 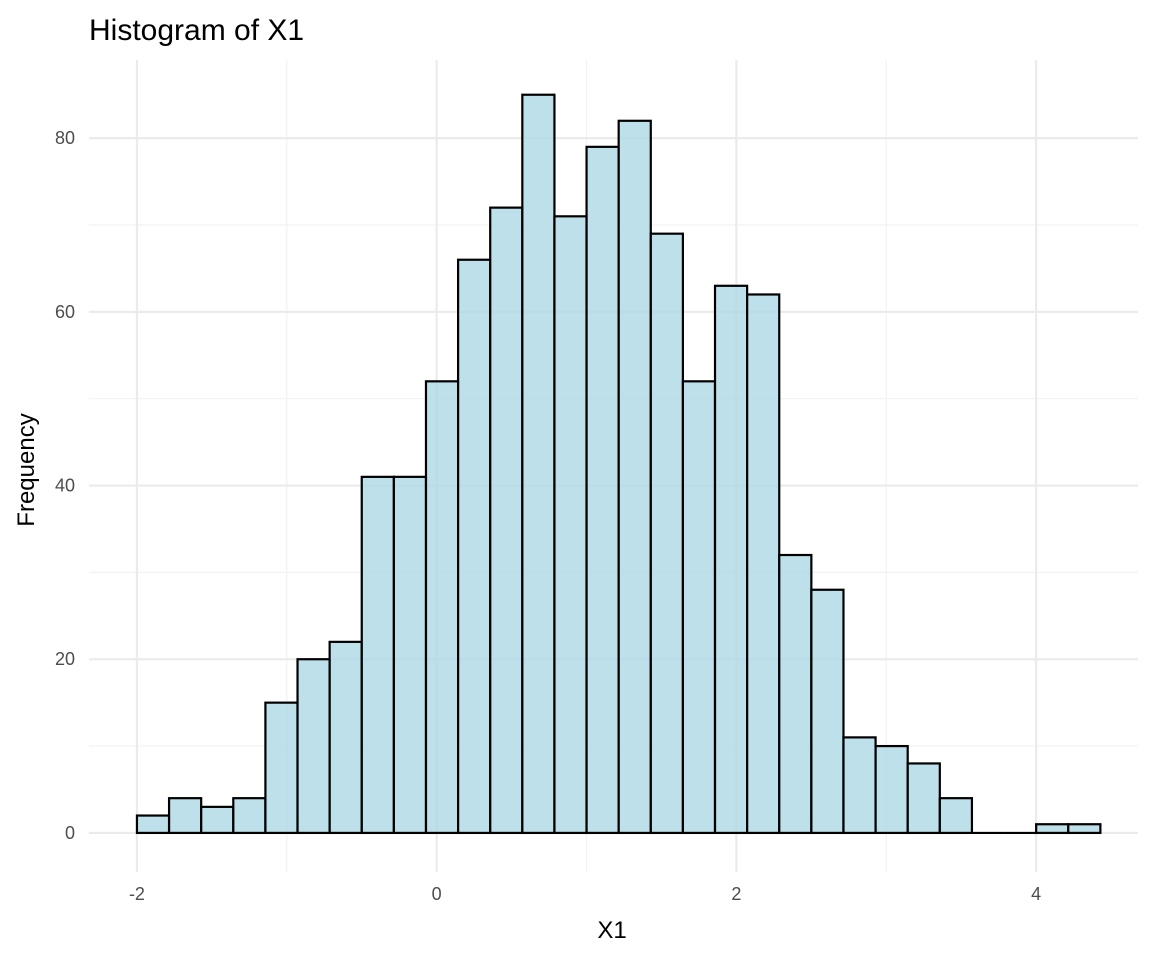 What do you see at coordinates (70, 833) in the screenshot?
I see `y-tick-label: 0` at bounding box center [70, 833].